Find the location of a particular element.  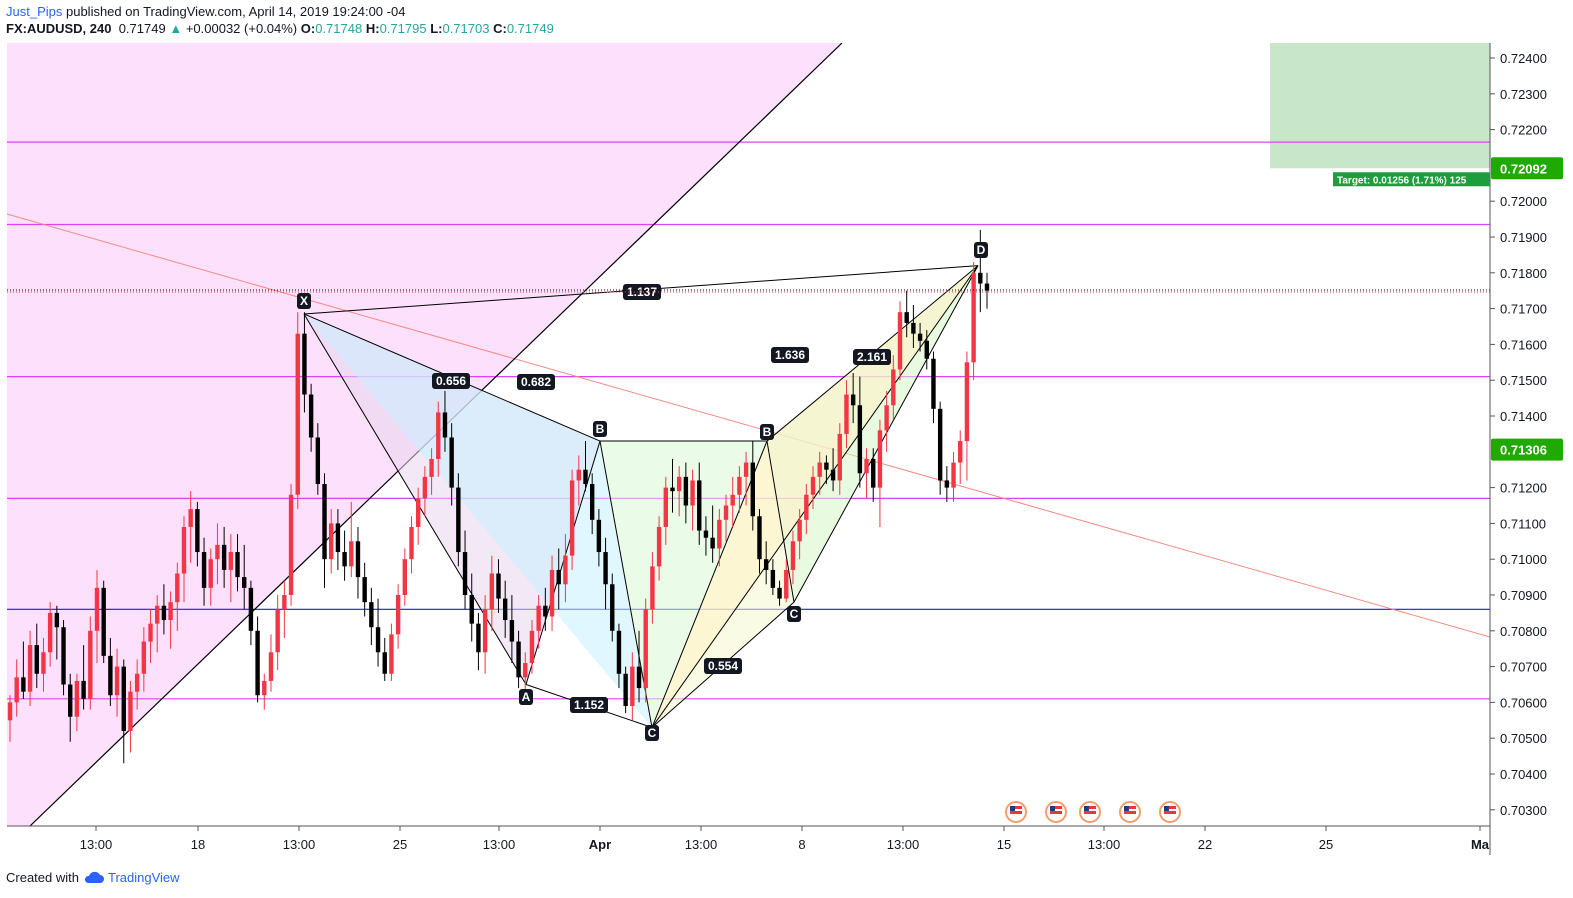

ratio-label-1: 0.656 is located at coordinates (451, 381).